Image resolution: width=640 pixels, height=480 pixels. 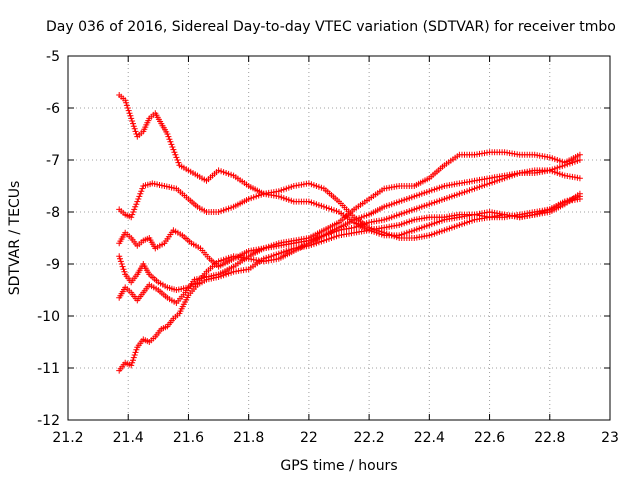 I want to click on y-tick-label: -12, so click(x=48, y=421).